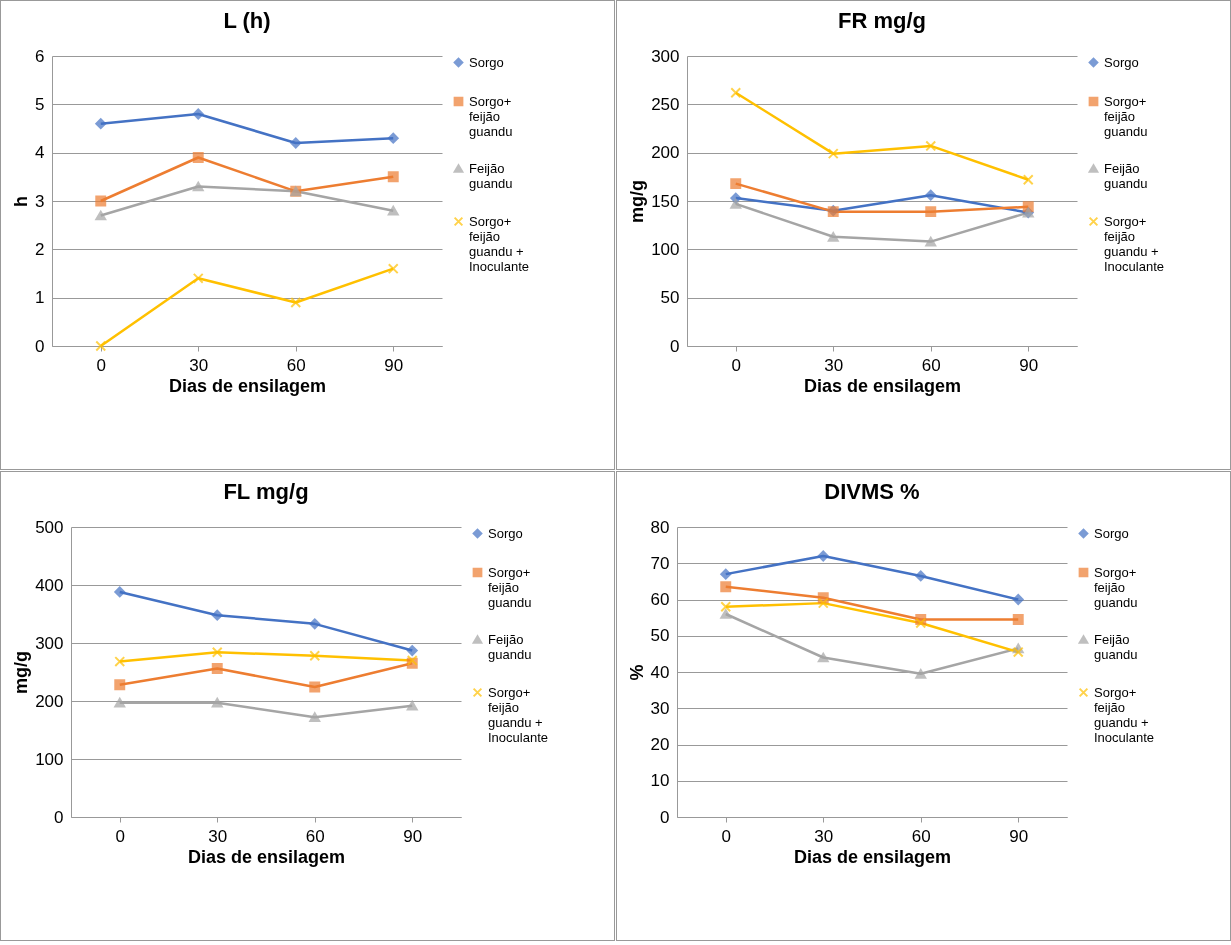 The height and width of the screenshot is (945, 1231). What do you see at coordinates (660, 708) in the screenshot?
I see `y-tick-label: 30` at bounding box center [660, 708].